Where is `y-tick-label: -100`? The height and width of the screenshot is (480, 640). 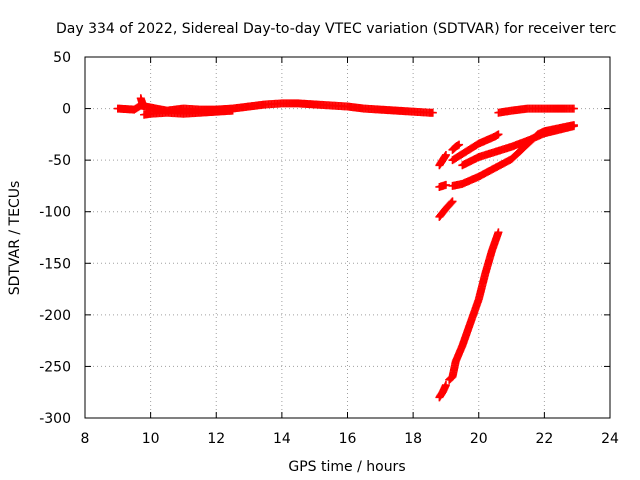
y-tick-label: -100 is located at coordinates (55, 213).